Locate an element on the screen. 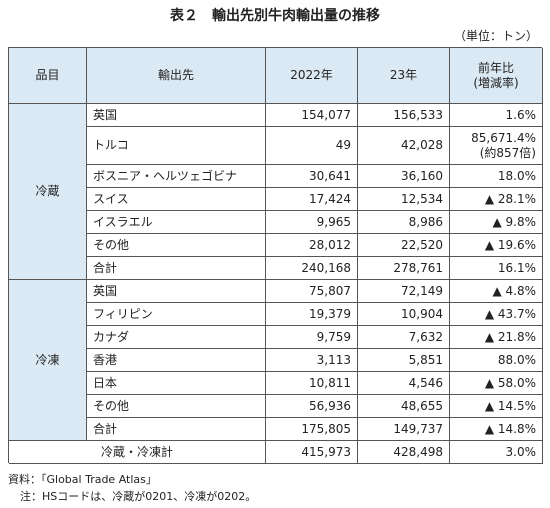  change: 88.0% is located at coordinates (496, 360).